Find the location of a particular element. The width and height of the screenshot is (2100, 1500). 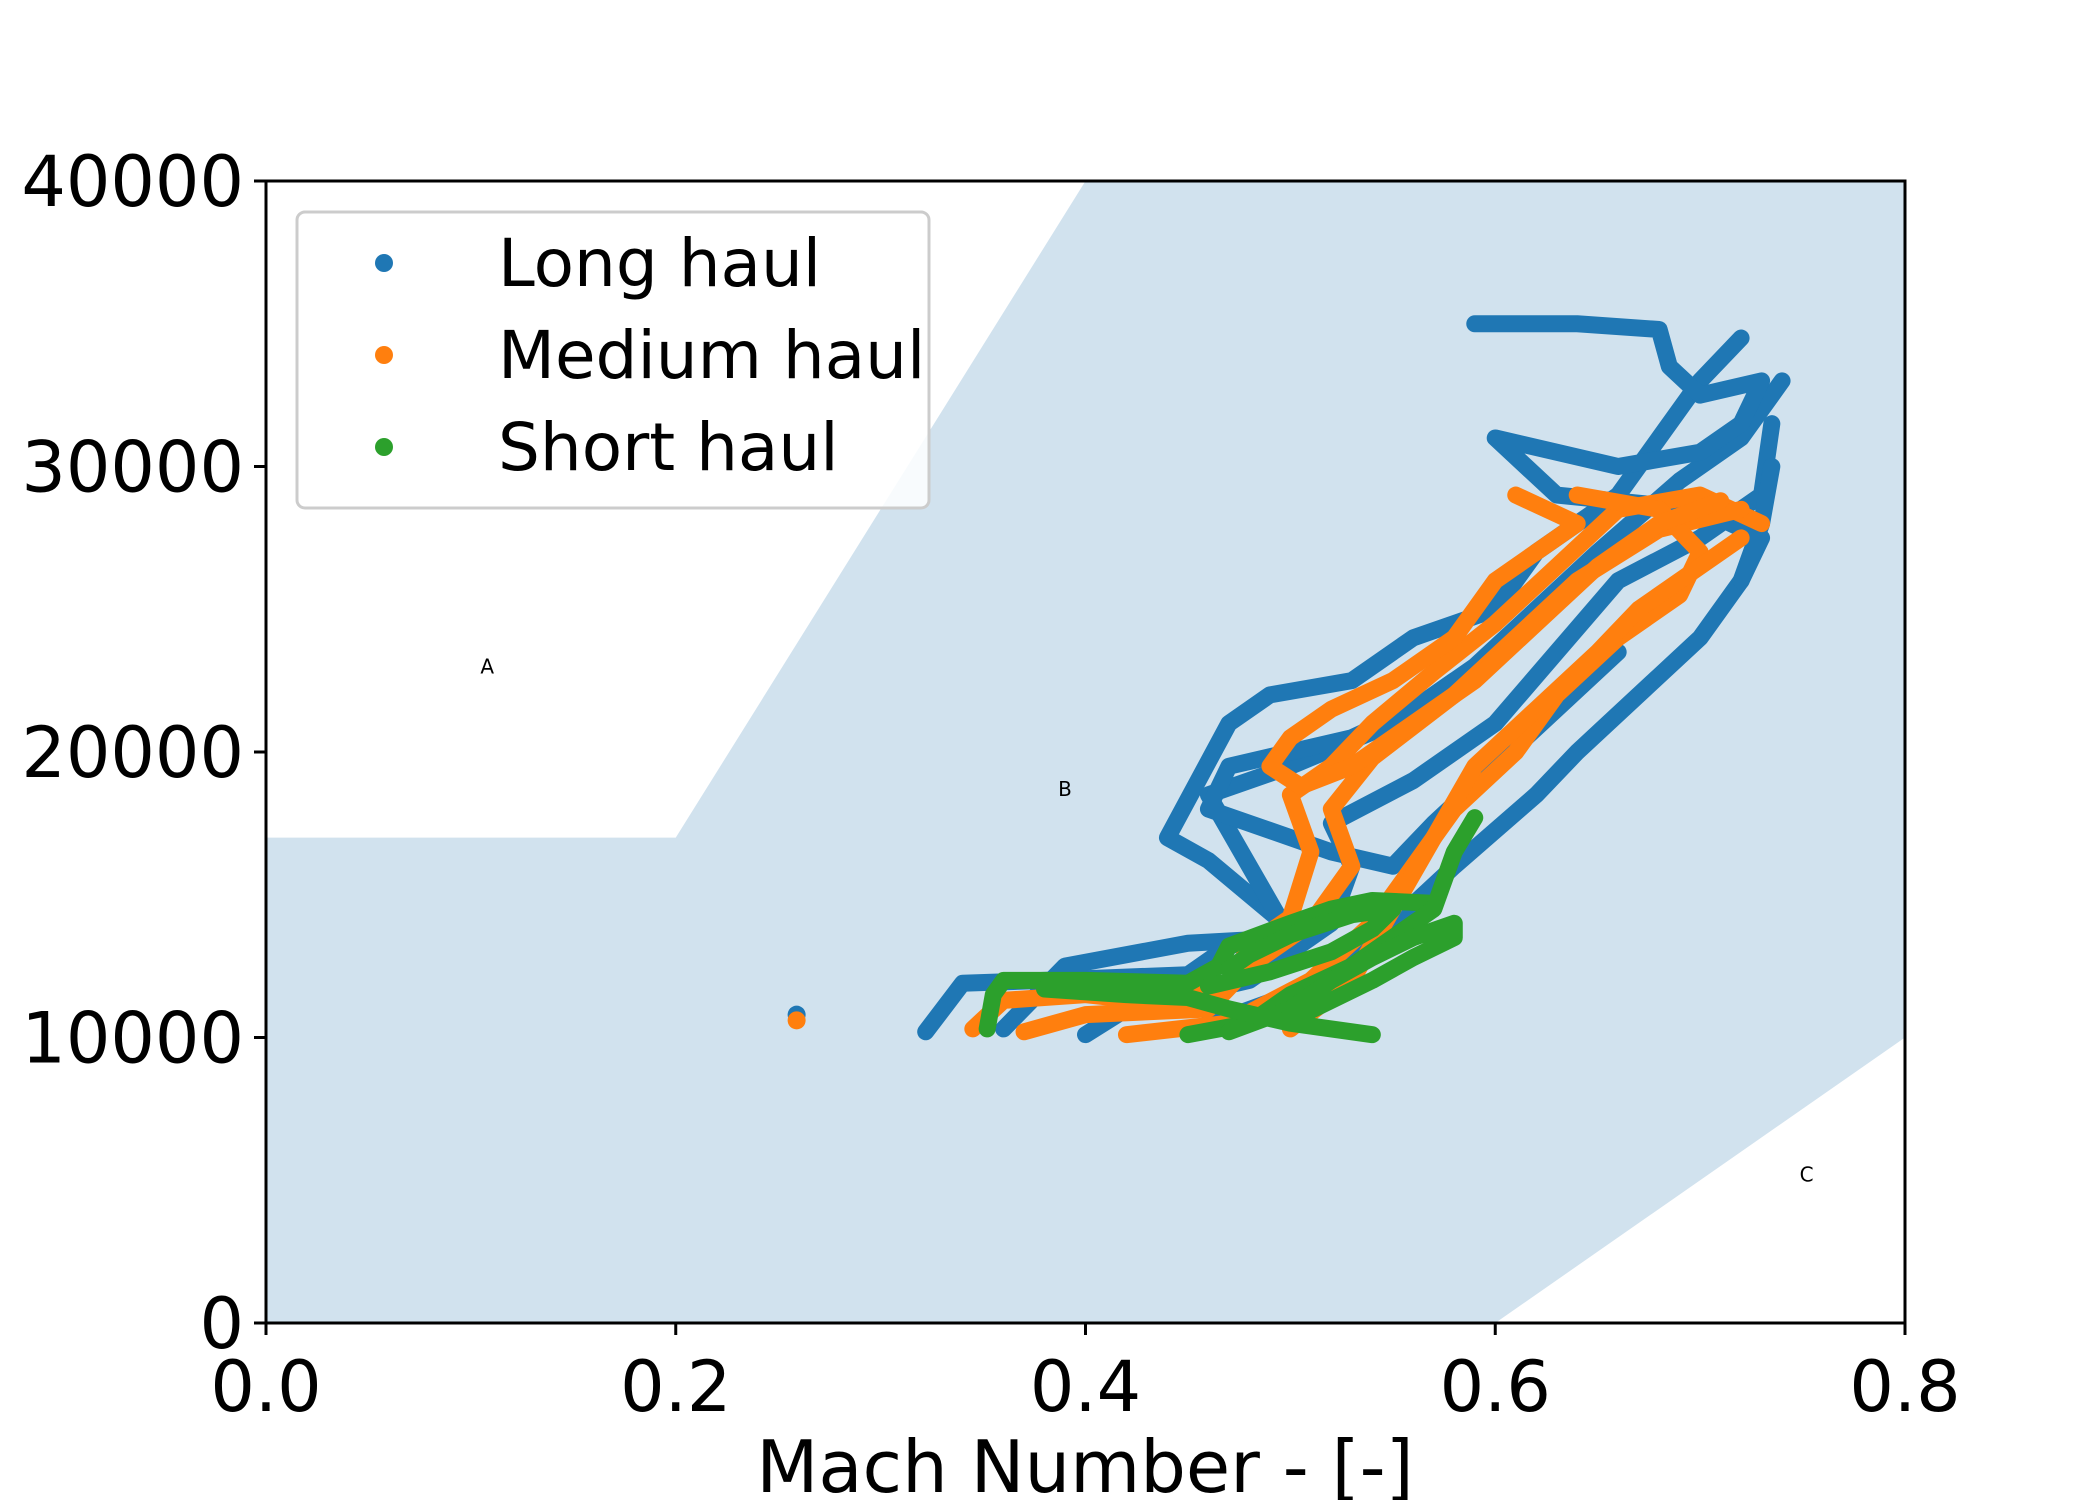

legend-marker-medium-haul is located at coordinates (384, 355).